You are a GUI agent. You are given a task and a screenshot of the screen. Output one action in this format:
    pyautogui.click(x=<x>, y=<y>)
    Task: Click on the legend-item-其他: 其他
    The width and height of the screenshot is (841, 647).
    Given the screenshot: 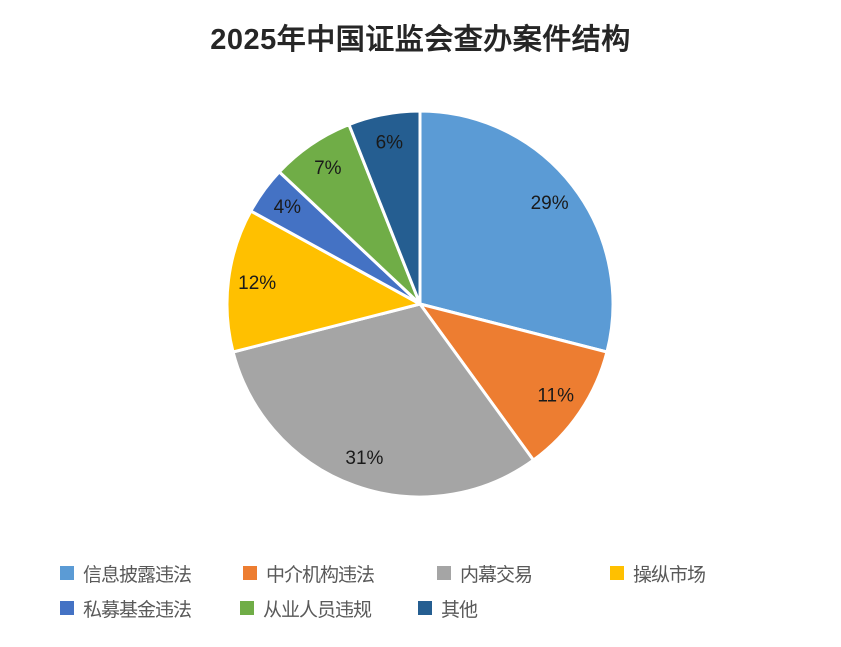 What is the action you would take?
    pyautogui.click(x=448, y=608)
    